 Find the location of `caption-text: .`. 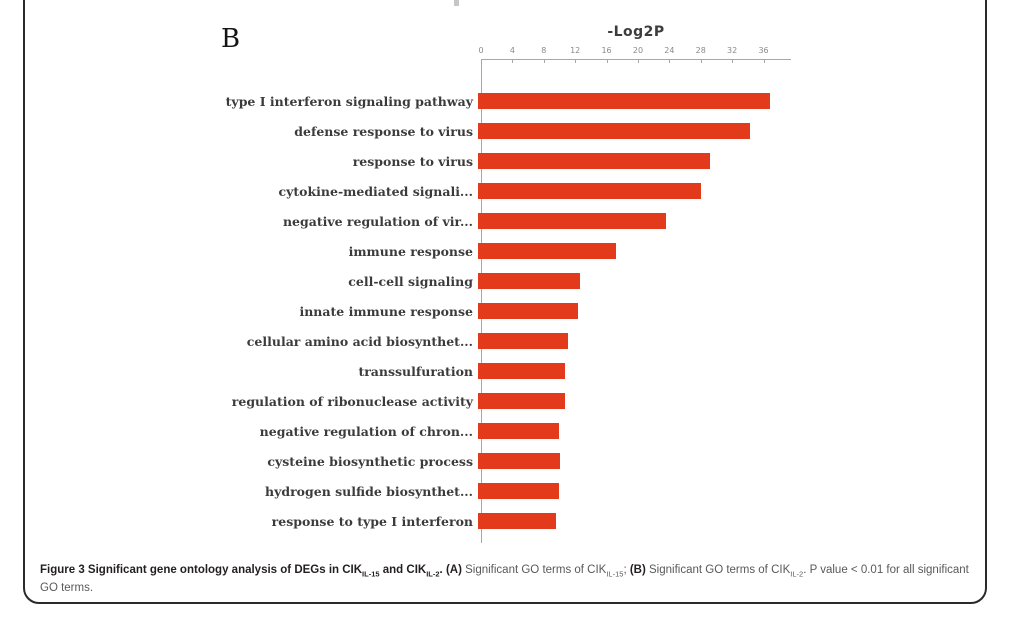

caption-text: . is located at coordinates (442, 569).